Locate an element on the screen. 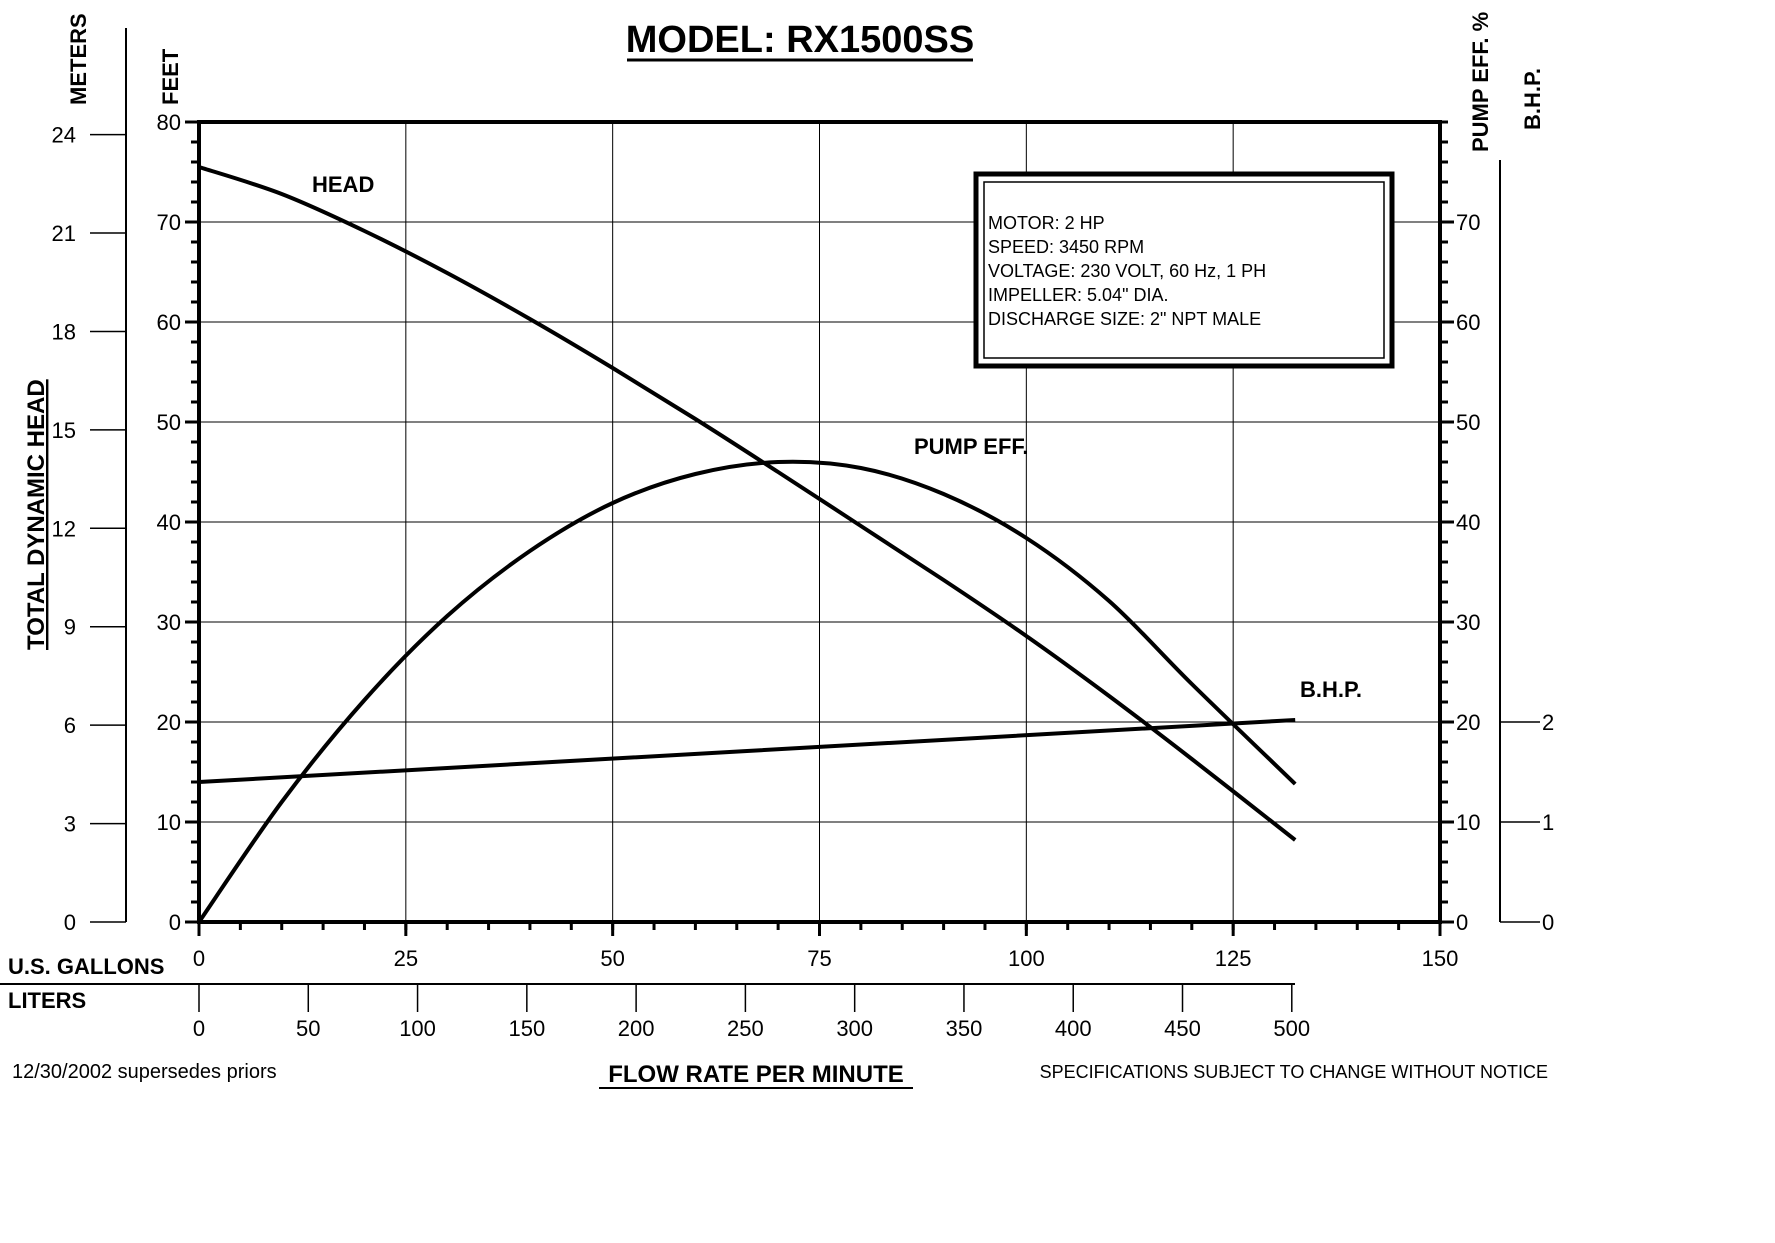 This screenshot has height=1243, width=1775. feet-tick-label: 80 is located at coordinates (169, 122).